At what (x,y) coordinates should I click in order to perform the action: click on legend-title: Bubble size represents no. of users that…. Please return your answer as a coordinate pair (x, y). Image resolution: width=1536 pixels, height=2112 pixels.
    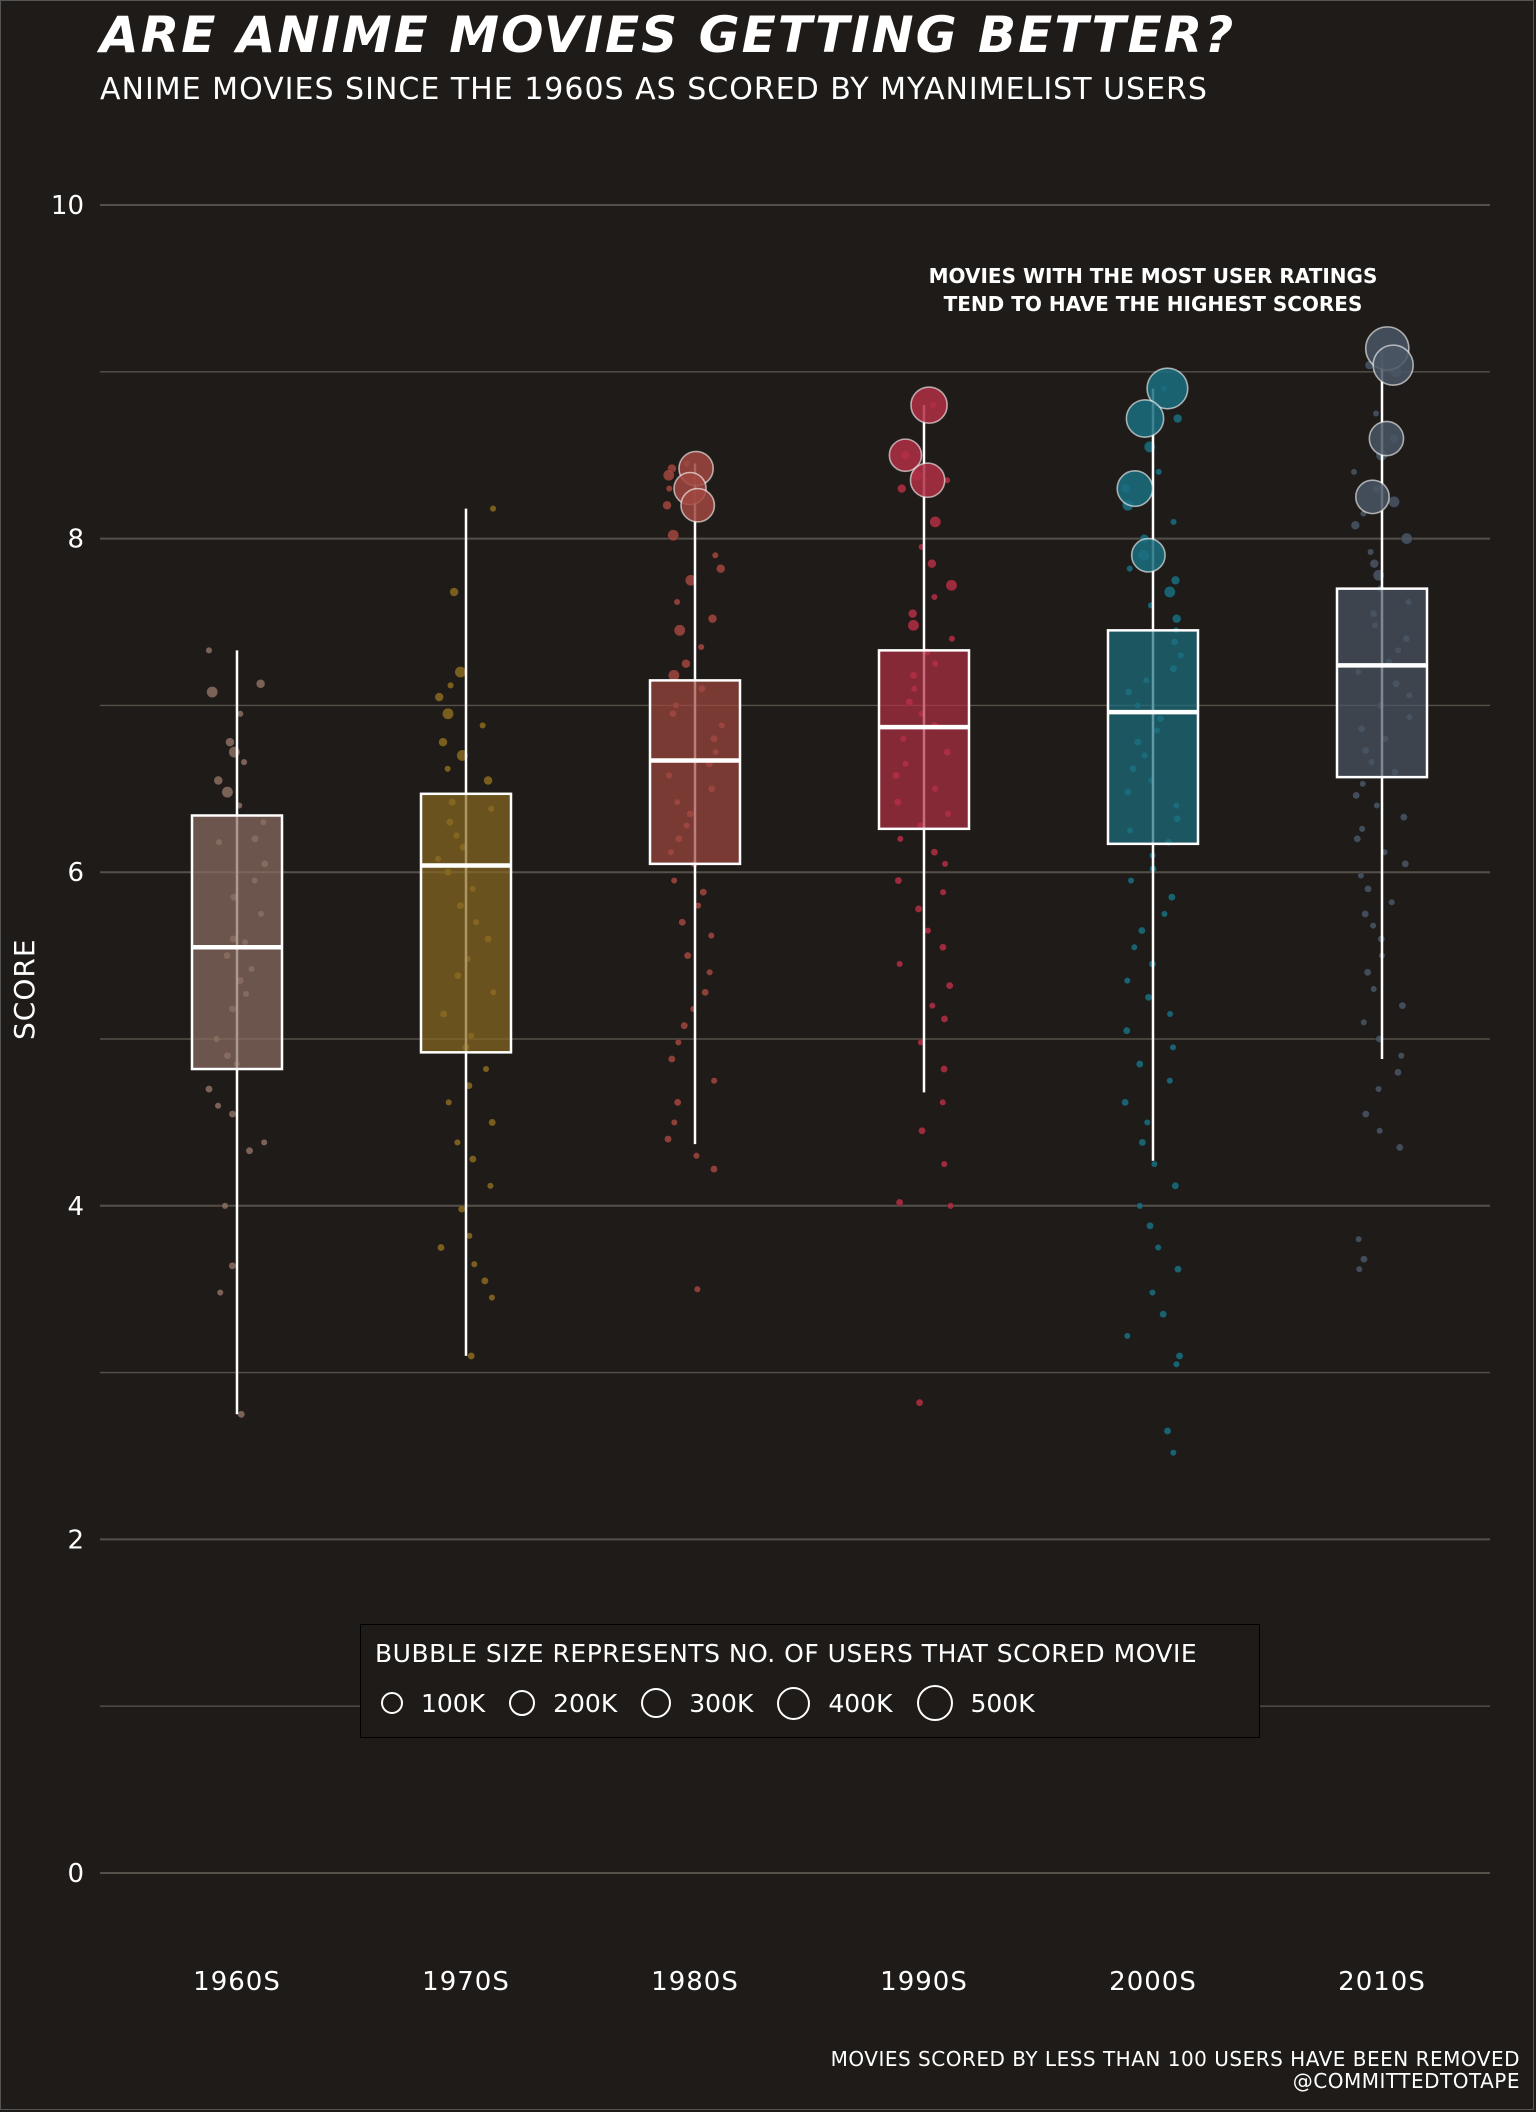
    Looking at the image, I should click on (786, 1653).